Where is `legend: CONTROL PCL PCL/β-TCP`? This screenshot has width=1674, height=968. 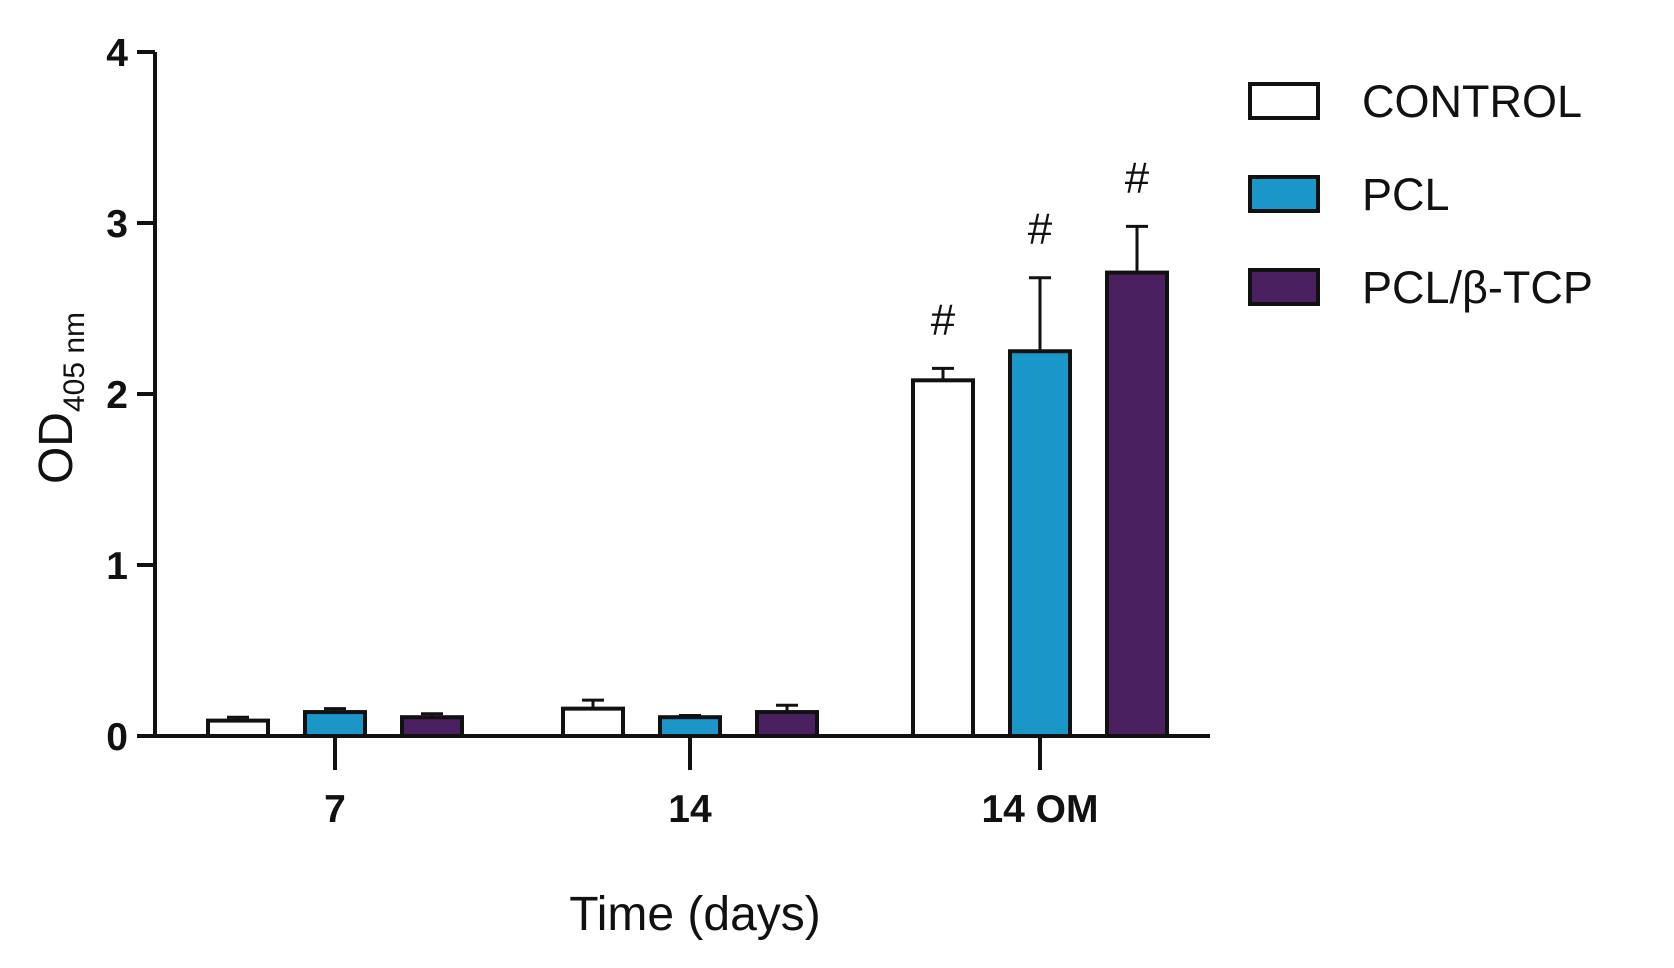
legend: CONTROL PCL PCL/β-TCP is located at coordinates (1420, 194).